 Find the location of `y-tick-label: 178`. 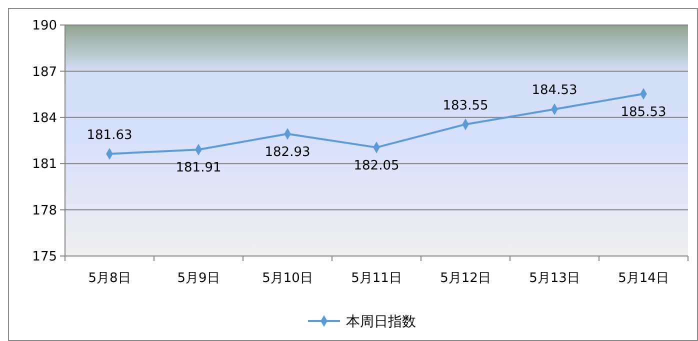

y-tick-label: 178 is located at coordinates (44, 210).